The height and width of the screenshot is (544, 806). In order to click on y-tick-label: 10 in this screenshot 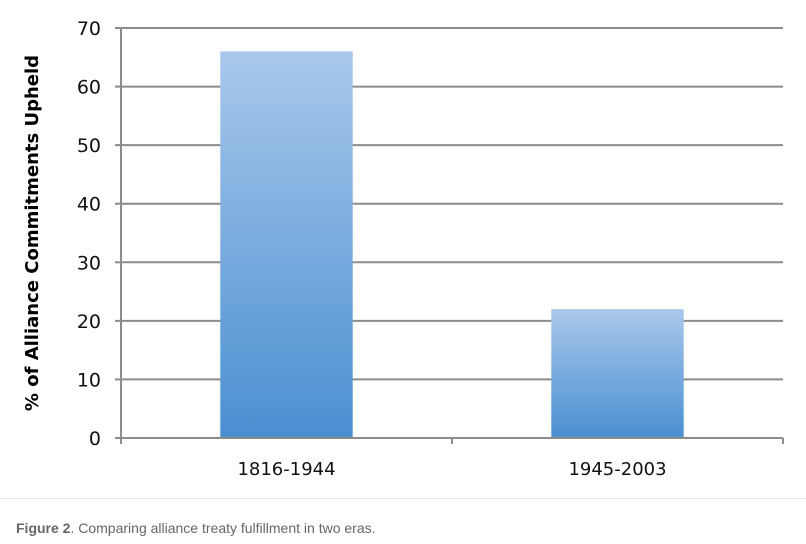, I will do `click(89, 380)`.